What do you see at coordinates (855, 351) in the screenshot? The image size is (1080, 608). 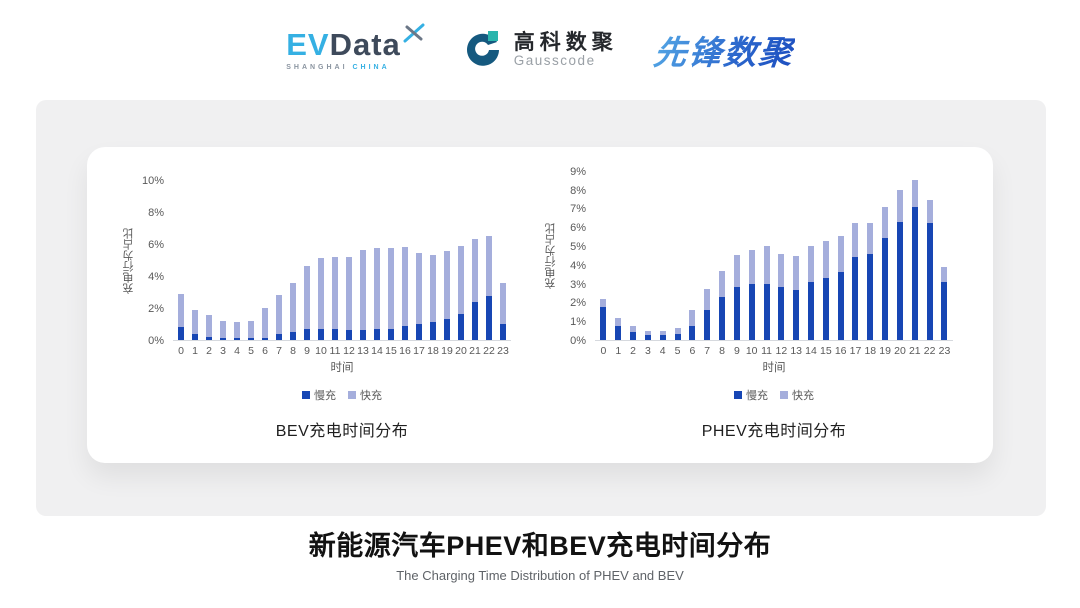 I see `x-tick-label: 17` at bounding box center [855, 351].